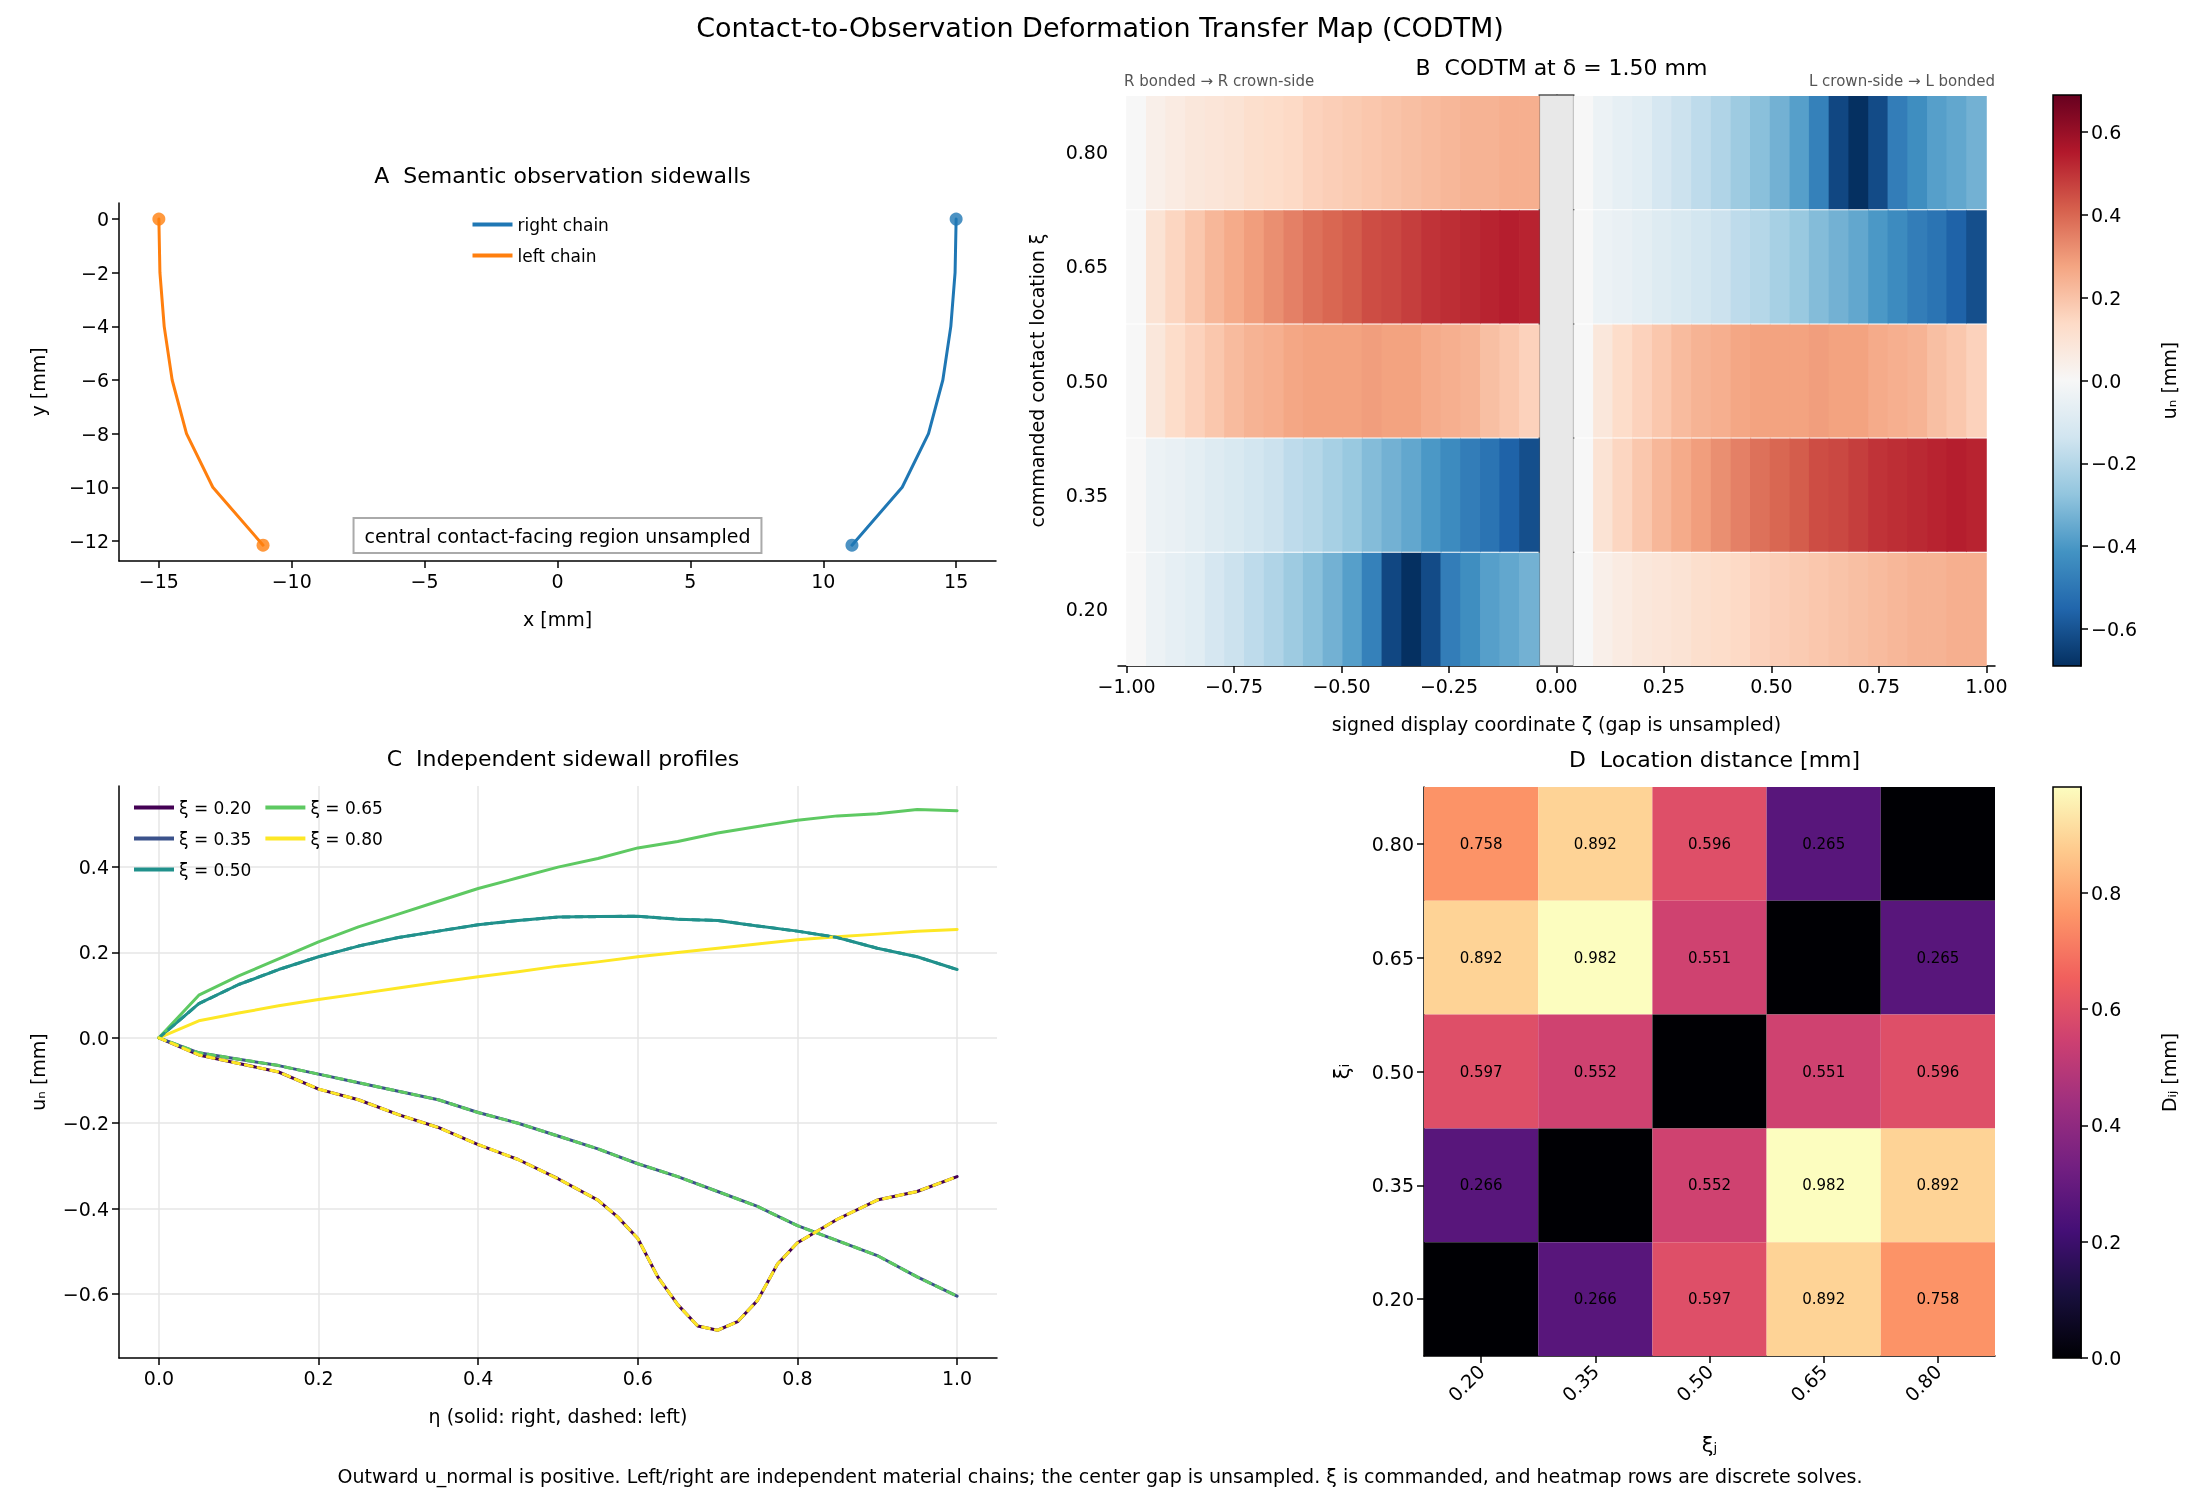  Describe the element at coordinates (85, 1208) in the screenshot. I see `y-tick-label: −0.4` at that location.